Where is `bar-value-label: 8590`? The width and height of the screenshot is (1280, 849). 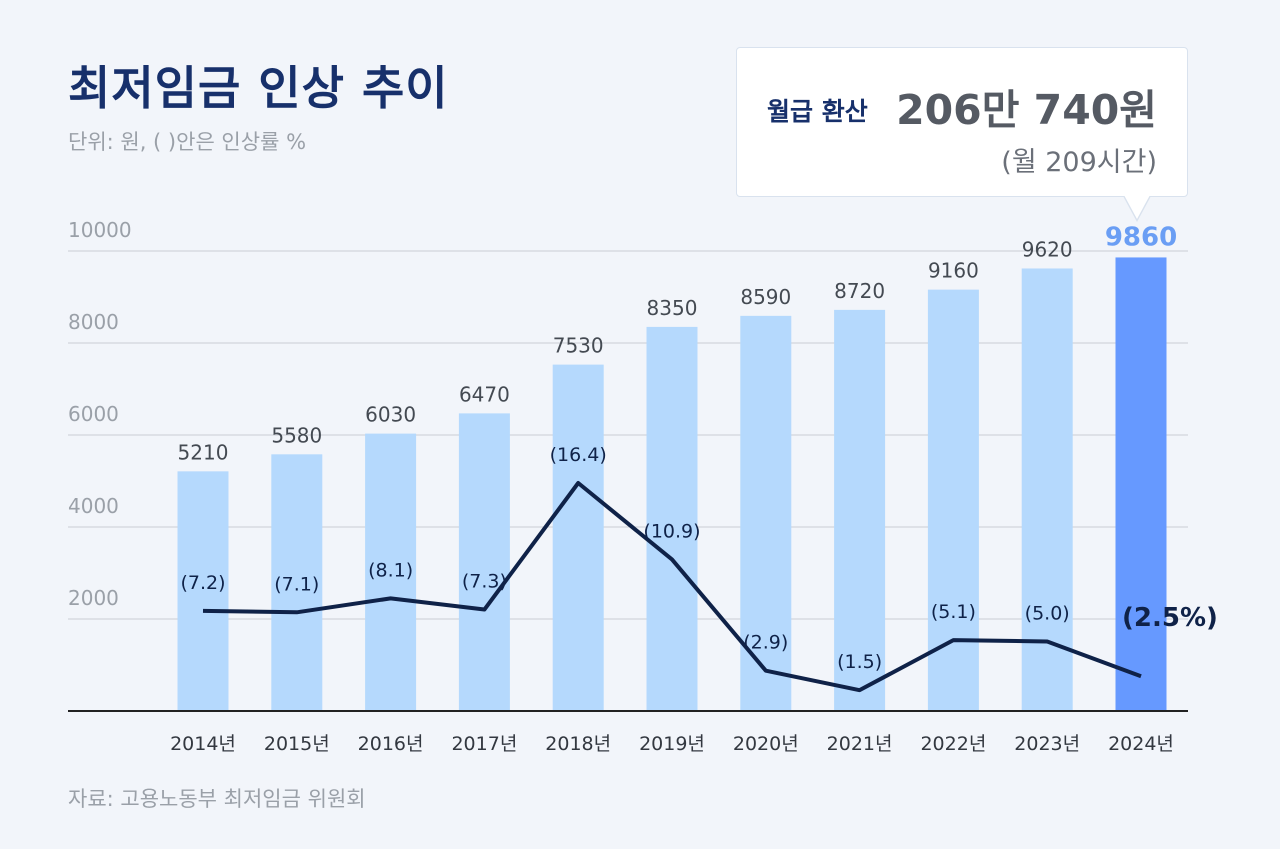 bar-value-label: 8590 is located at coordinates (765, 297).